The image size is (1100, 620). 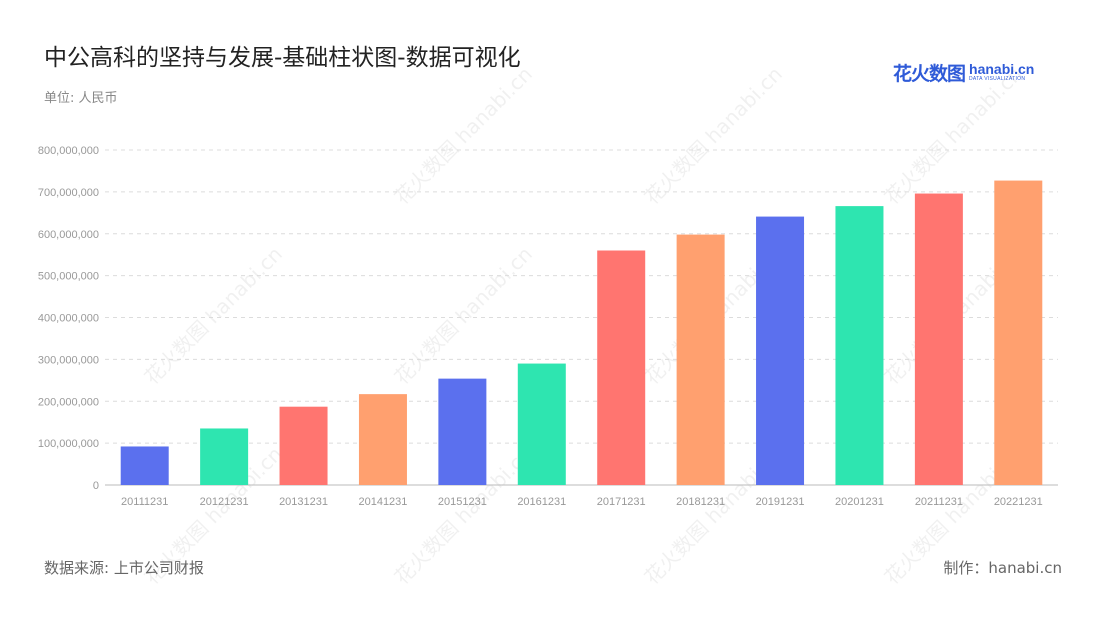 I want to click on chart-title: 中公高科的坚持与发展-基础柱状图-数据可视化, so click(x=282, y=58).